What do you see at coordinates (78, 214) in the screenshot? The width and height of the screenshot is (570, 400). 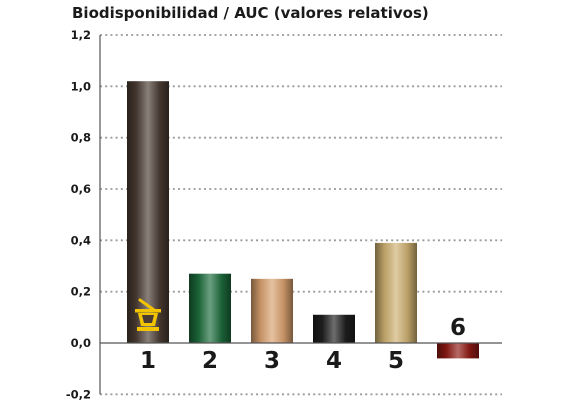 I see `y-tick-labels: -0,2 0,0 0,2 0,4 0,6 0,8 1,0 1,2` at bounding box center [78, 214].